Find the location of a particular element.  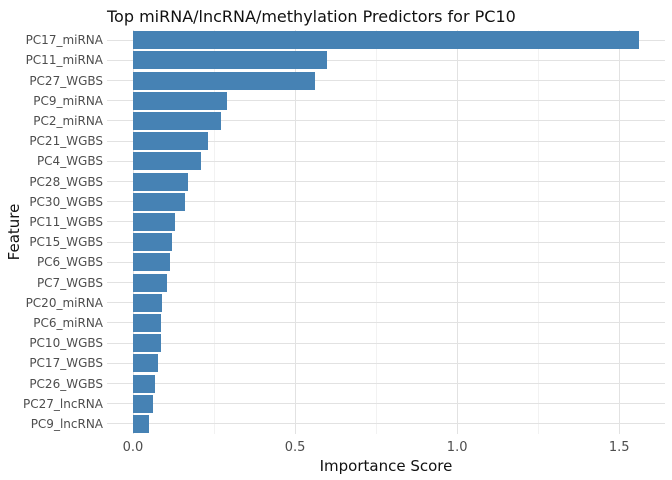

y-axis-label: PC9_miRNA is located at coordinates (68, 100).